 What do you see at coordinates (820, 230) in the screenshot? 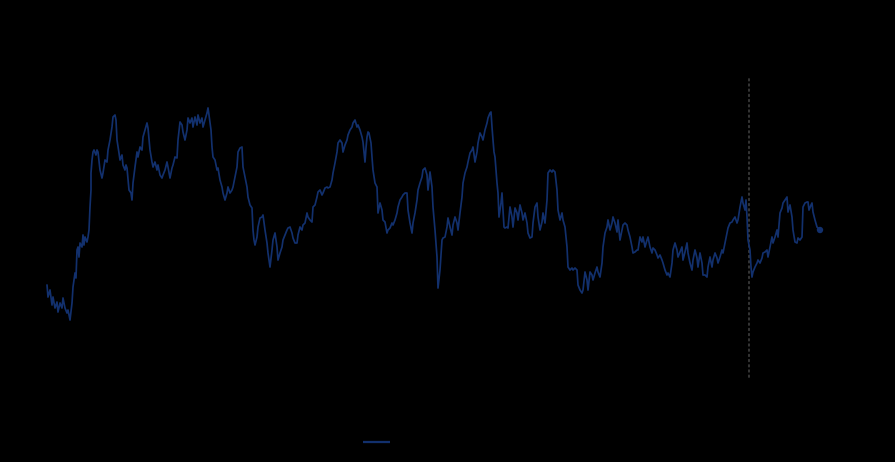
I see `last-point-marker` at bounding box center [820, 230].